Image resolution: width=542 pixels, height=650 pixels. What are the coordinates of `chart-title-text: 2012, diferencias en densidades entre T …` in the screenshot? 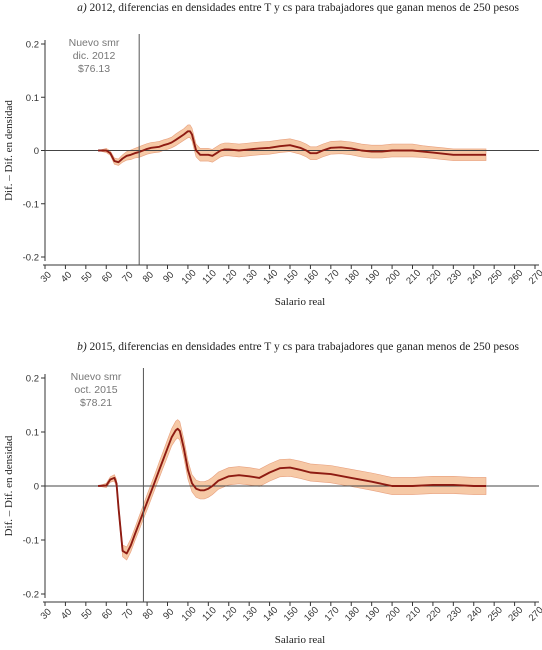 It's located at (303, 8).